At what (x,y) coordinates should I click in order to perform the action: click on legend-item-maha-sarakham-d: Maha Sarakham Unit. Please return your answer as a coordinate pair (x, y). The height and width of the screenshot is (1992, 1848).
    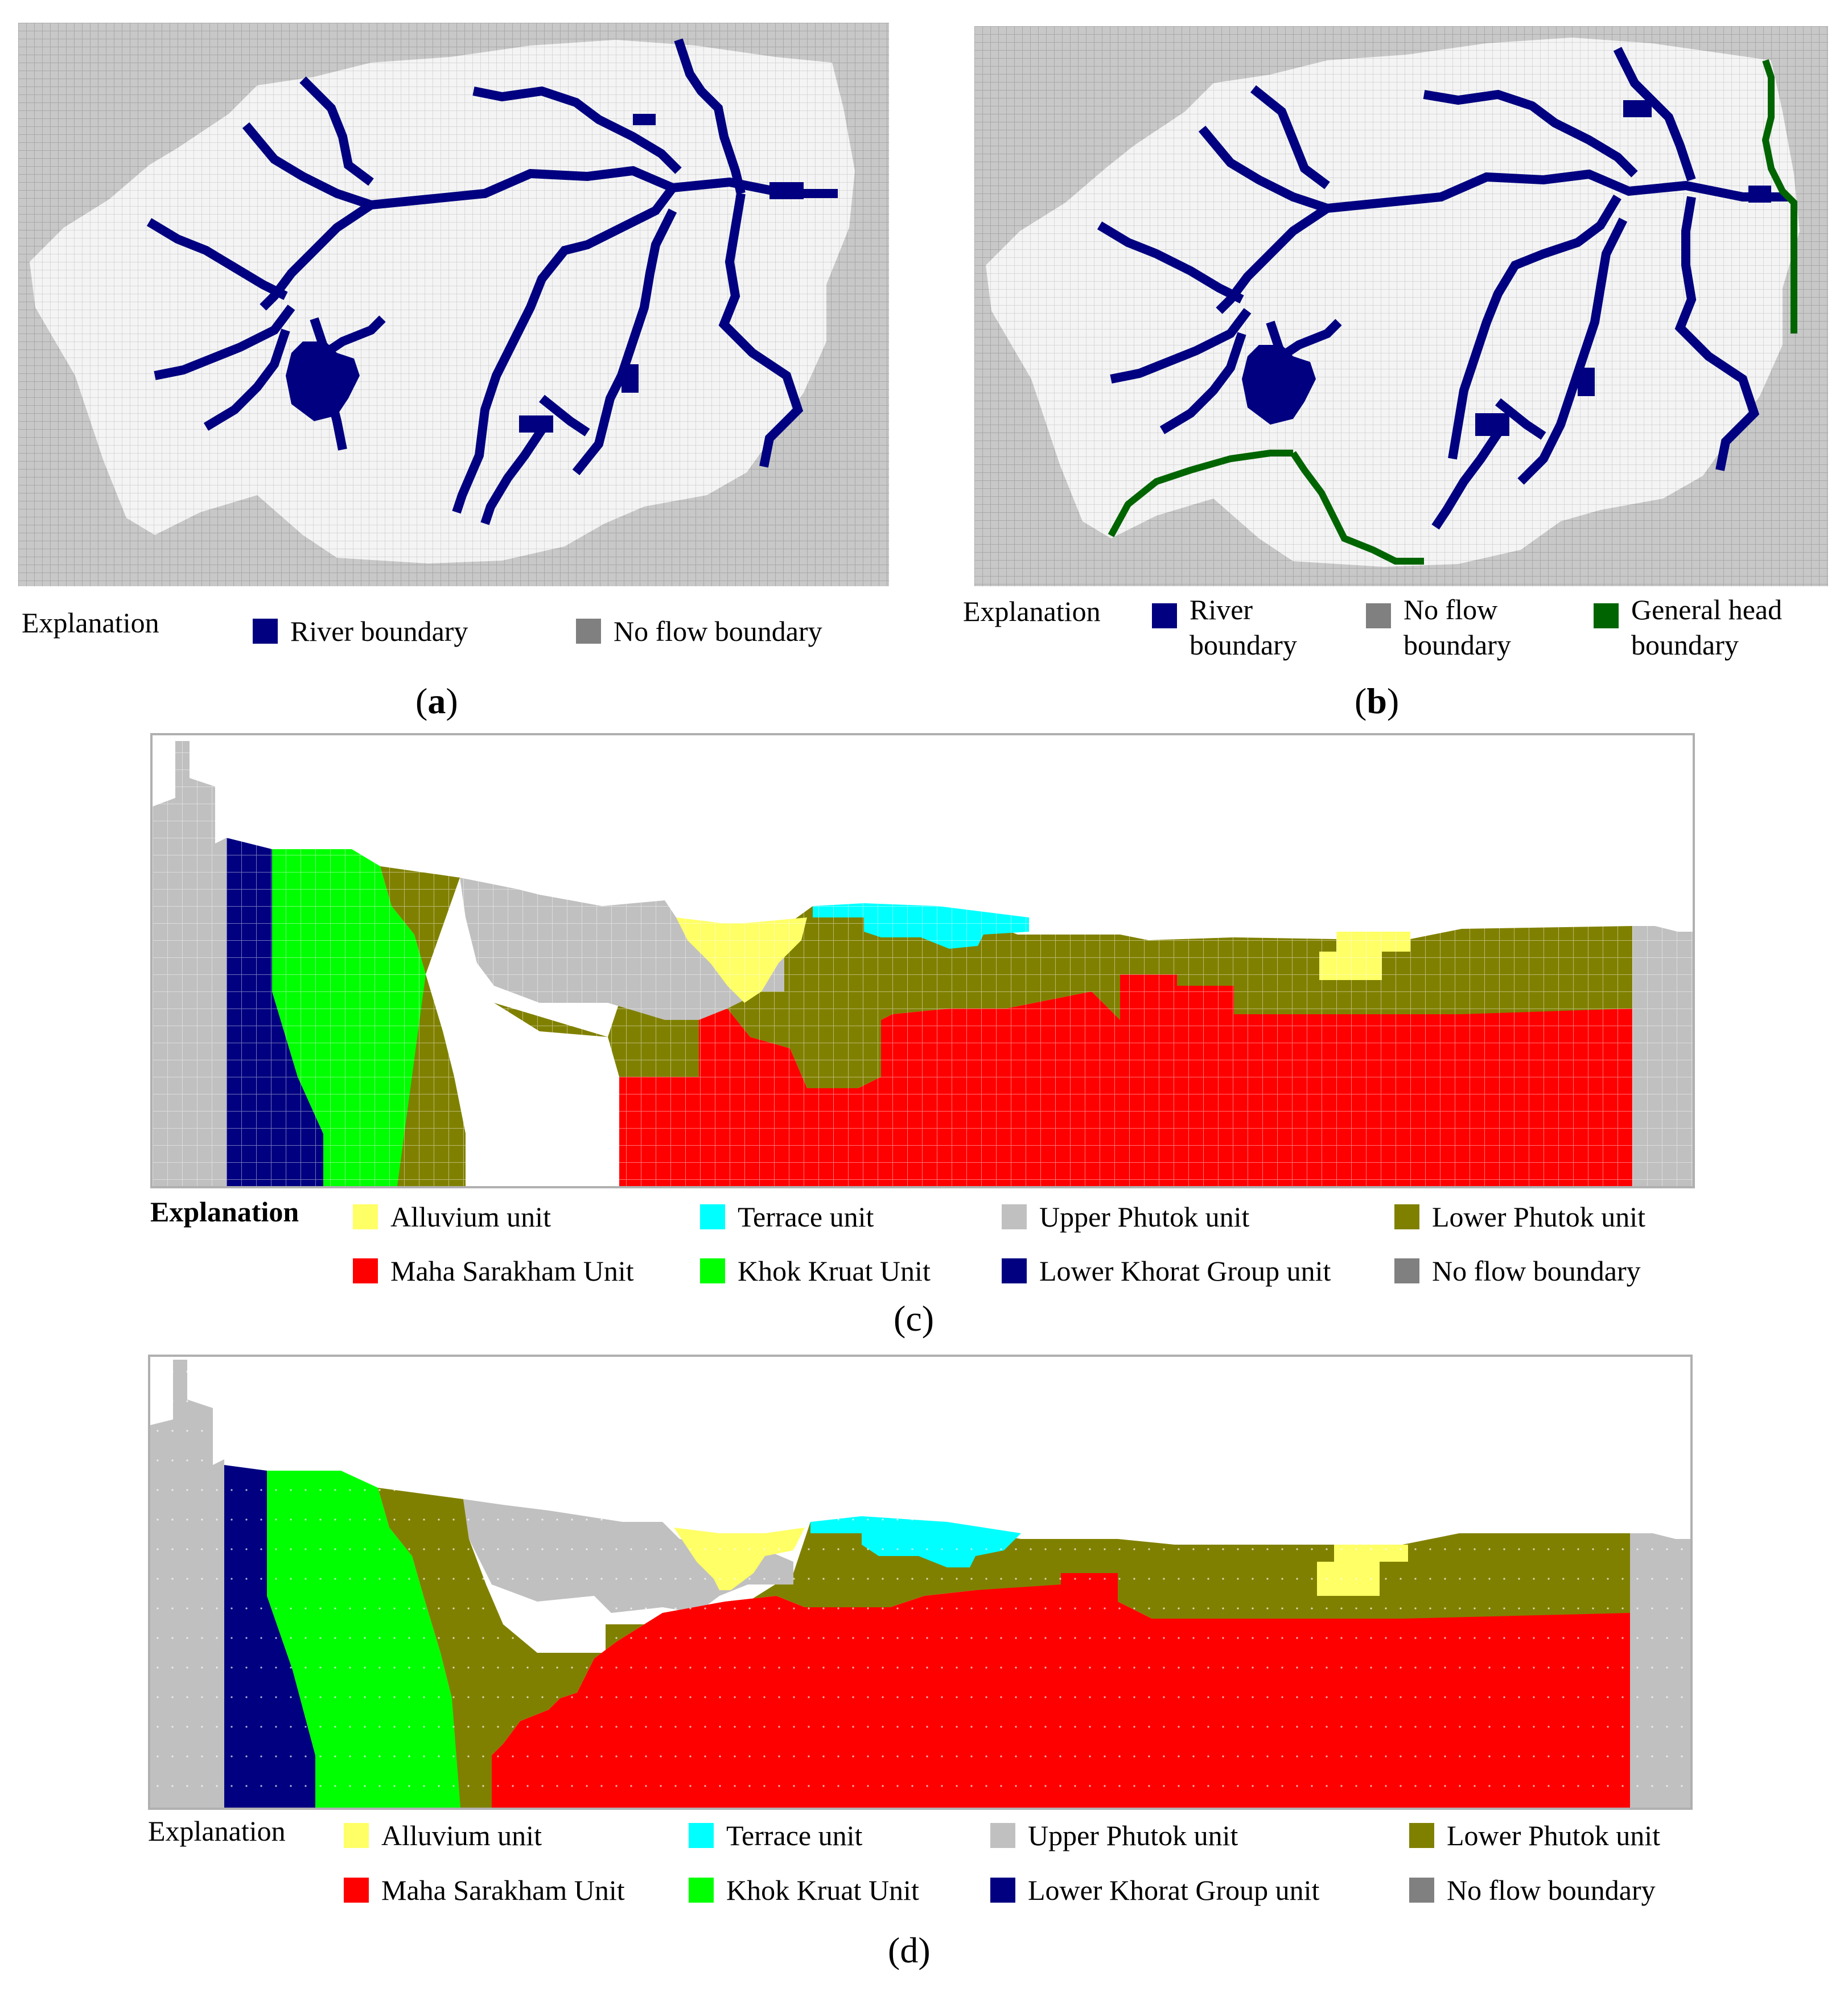
    Looking at the image, I should click on (484, 1890).